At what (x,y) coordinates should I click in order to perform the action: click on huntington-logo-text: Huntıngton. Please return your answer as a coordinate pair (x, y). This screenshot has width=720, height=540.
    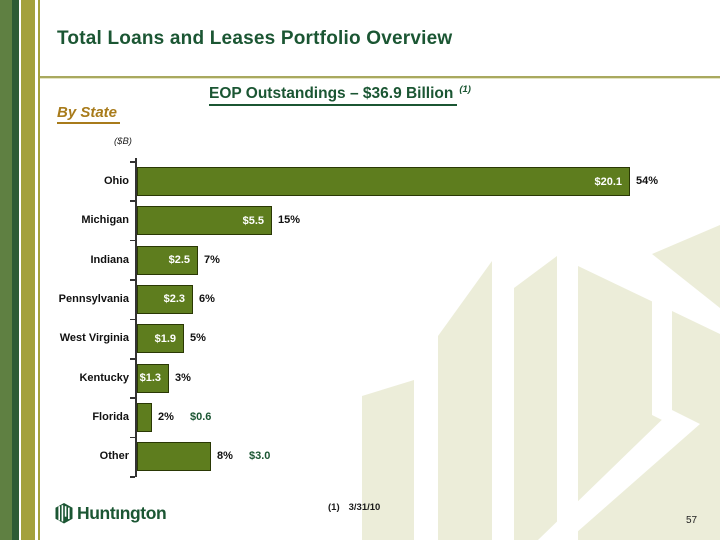
    Looking at the image, I should click on (122, 513).